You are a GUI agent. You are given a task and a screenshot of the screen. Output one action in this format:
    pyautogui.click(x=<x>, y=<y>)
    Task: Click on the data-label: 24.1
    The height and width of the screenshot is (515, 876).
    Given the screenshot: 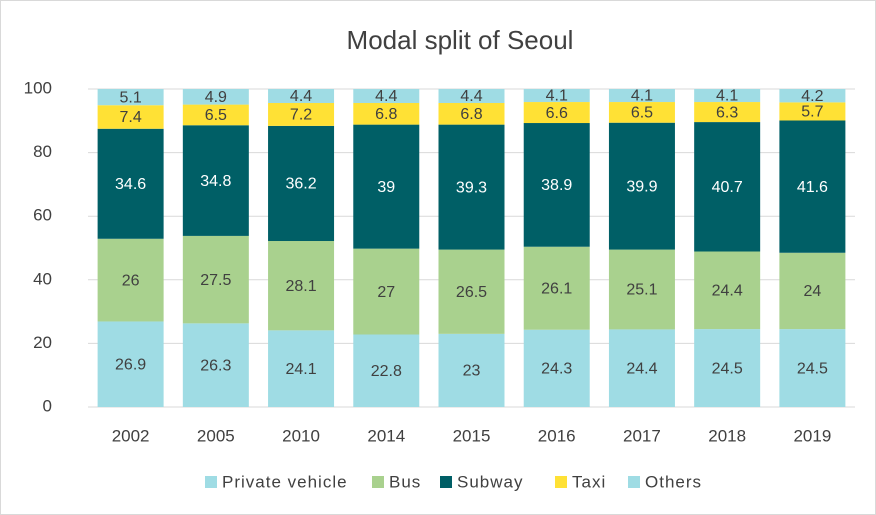 What is the action you would take?
    pyautogui.click(x=300, y=369)
    